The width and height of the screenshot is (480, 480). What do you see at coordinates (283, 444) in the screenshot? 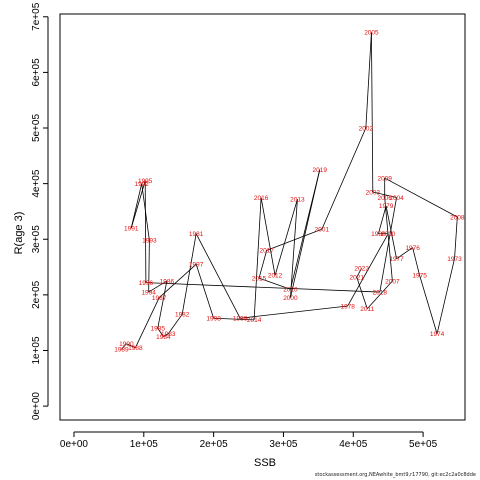
I see `x-tick-label: 3e+05` at bounding box center [283, 444].